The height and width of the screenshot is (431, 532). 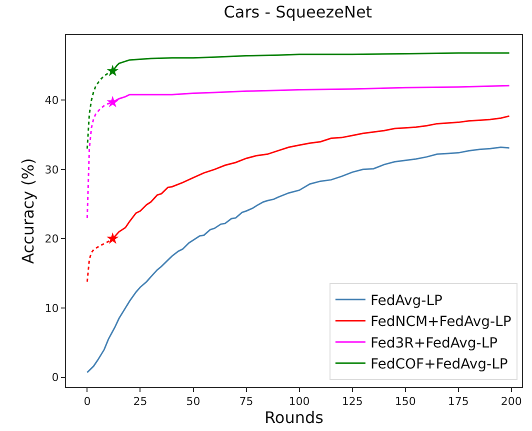 What do you see at coordinates (87, 401) in the screenshot?
I see `x-tick-label: 0` at bounding box center [87, 401].